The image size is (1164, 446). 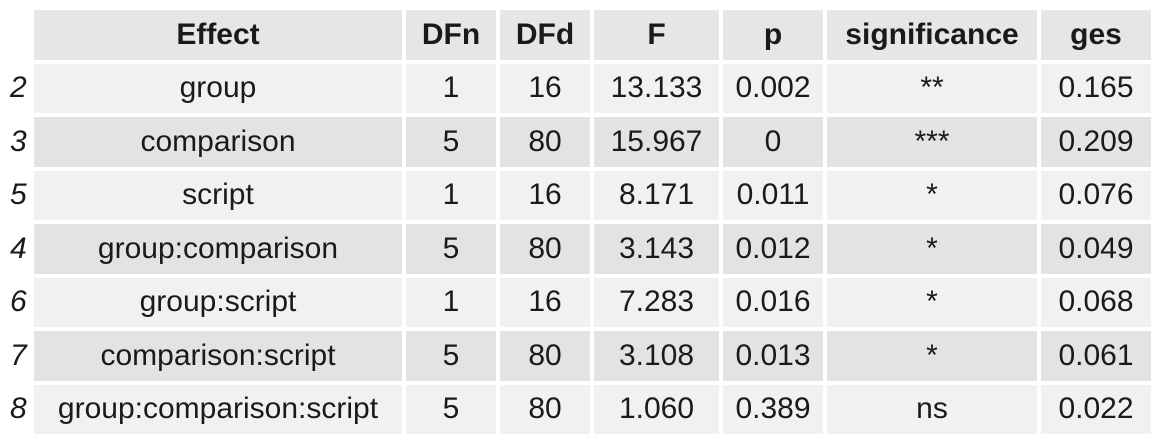 What do you see at coordinates (773, 409) in the screenshot?
I see `cell-p: 0.389` at bounding box center [773, 409].